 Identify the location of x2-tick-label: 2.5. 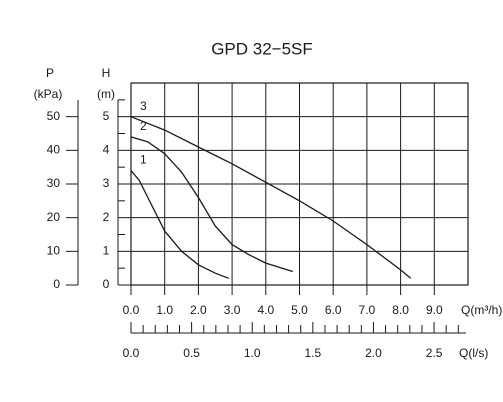
(434, 353).